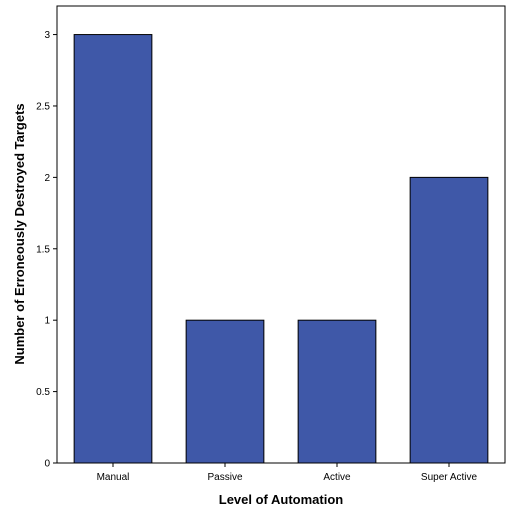  I want to click on y-tick-label: 1, so click(47, 321).